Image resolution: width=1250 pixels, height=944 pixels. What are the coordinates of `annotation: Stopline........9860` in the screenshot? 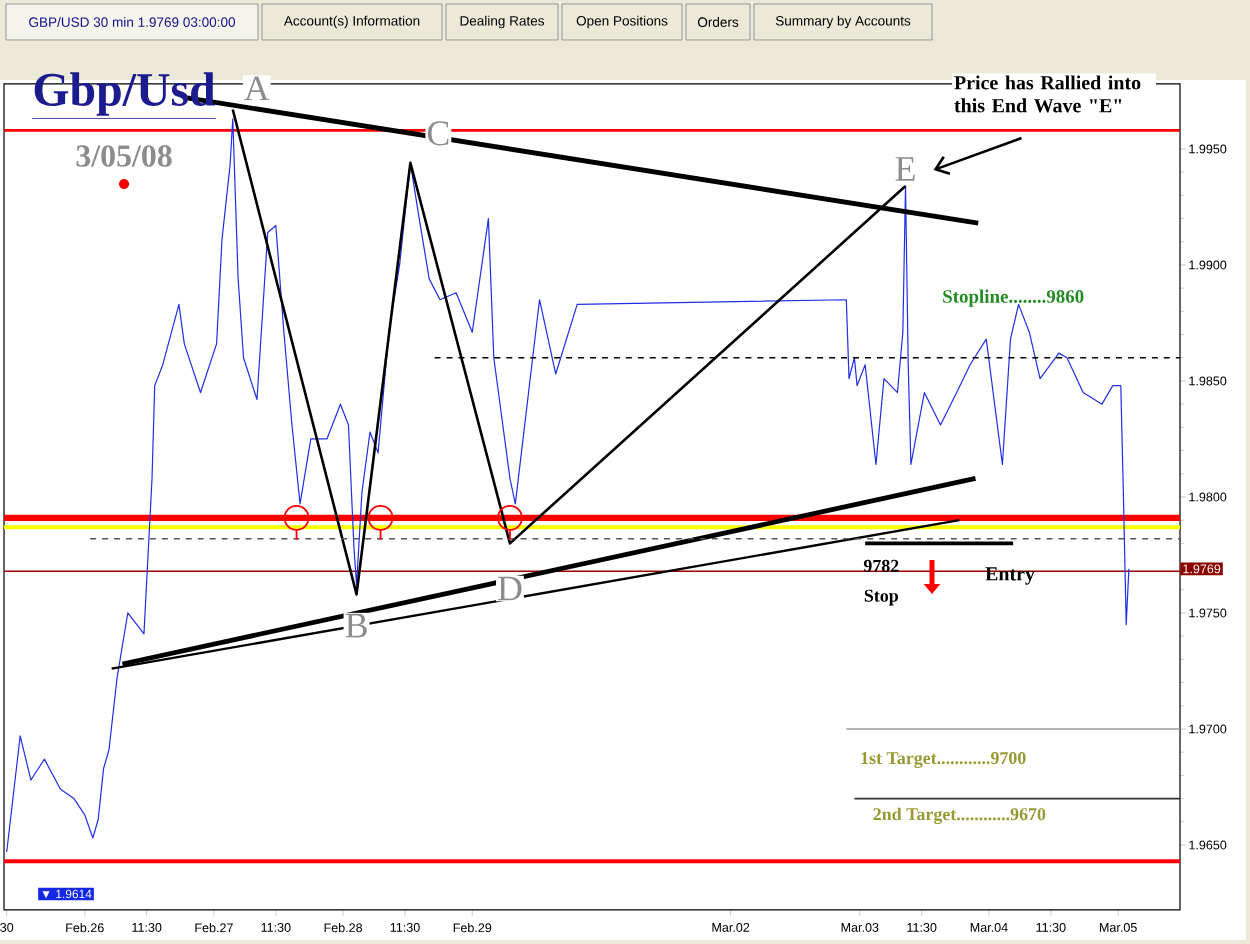 It's located at (1013, 298).